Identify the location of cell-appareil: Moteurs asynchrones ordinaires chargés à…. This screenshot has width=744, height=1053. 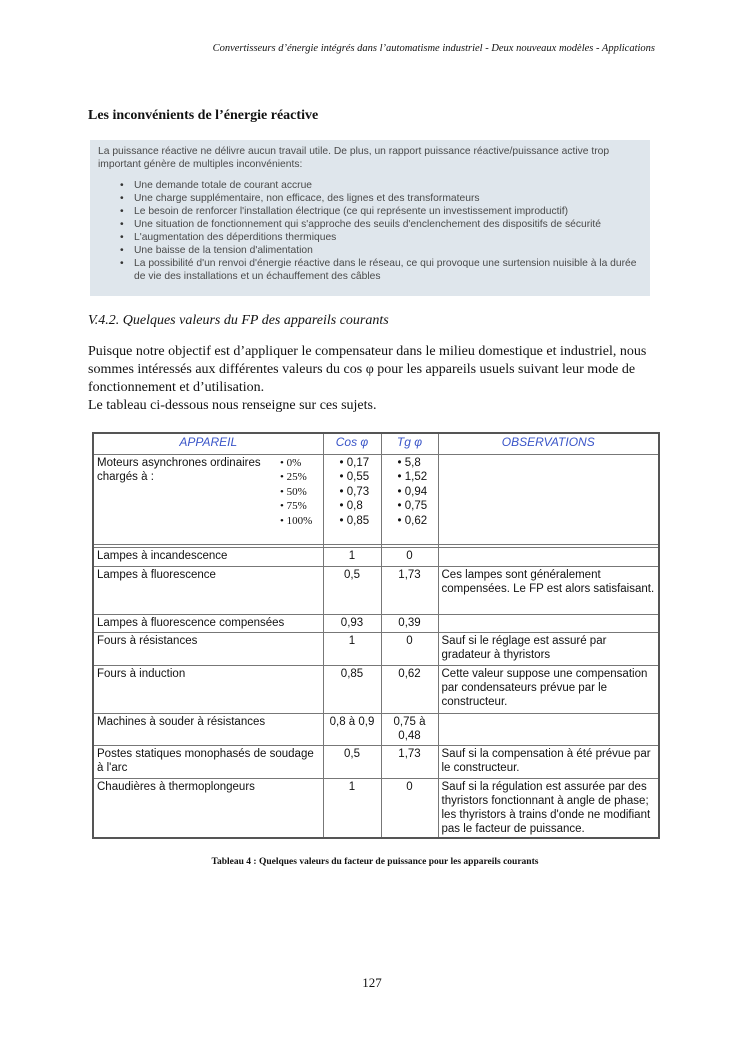
(208, 499).